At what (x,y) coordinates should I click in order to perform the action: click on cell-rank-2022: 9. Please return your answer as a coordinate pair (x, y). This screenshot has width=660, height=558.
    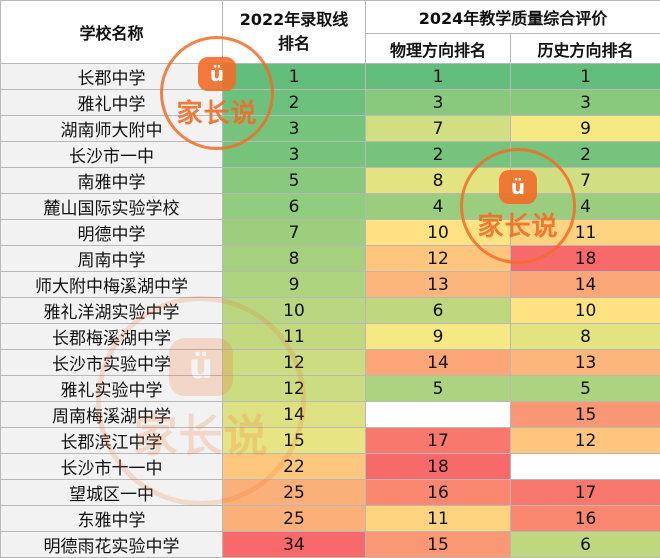
    Looking at the image, I should click on (294, 285).